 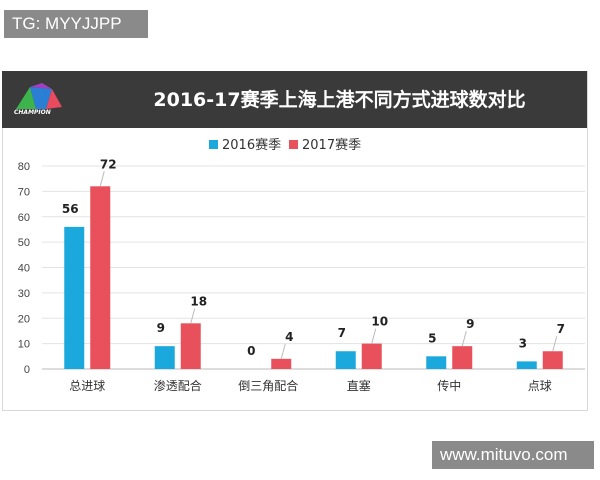 What do you see at coordinates (540, 386) in the screenshot?
I see `x-tick-label: 点球` at bounding box center [540, 386].